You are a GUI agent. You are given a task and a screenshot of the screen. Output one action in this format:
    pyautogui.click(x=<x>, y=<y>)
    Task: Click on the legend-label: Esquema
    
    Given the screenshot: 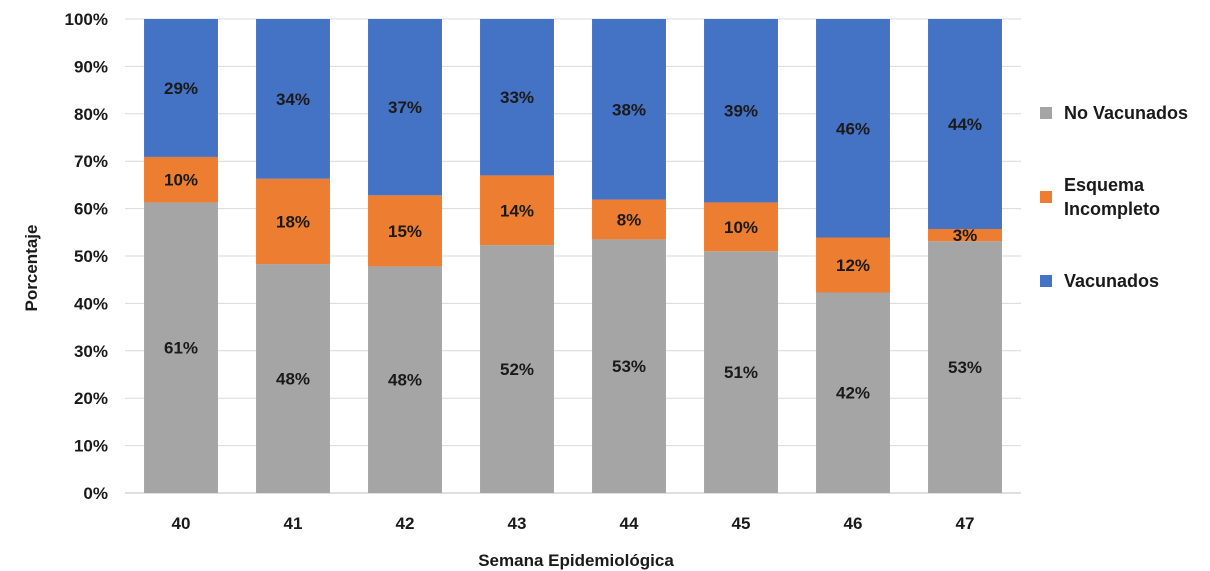 What is the action you would take?
    pyautogui.click(x=1104, y=185)
    